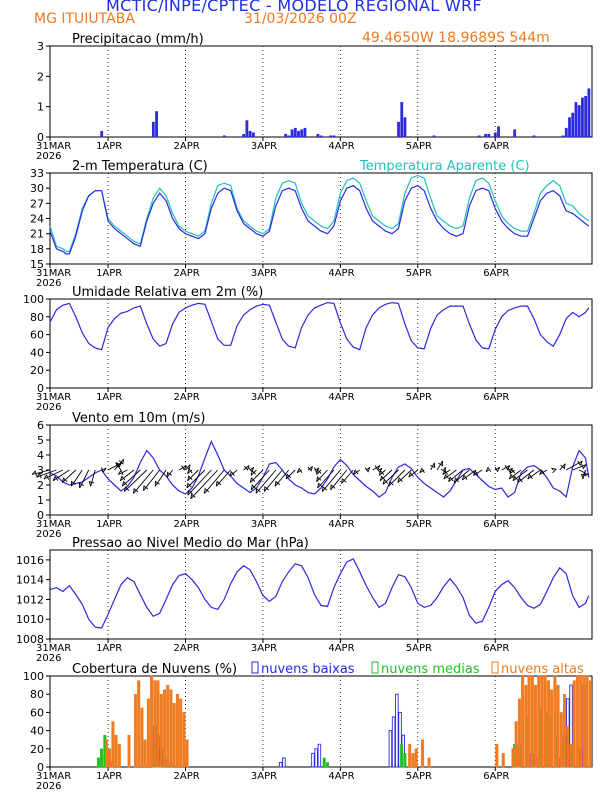  Describe the element at coordinates (187, 648) in the screenshot. I see `pressure-xtick-label: 2APR` at that location.